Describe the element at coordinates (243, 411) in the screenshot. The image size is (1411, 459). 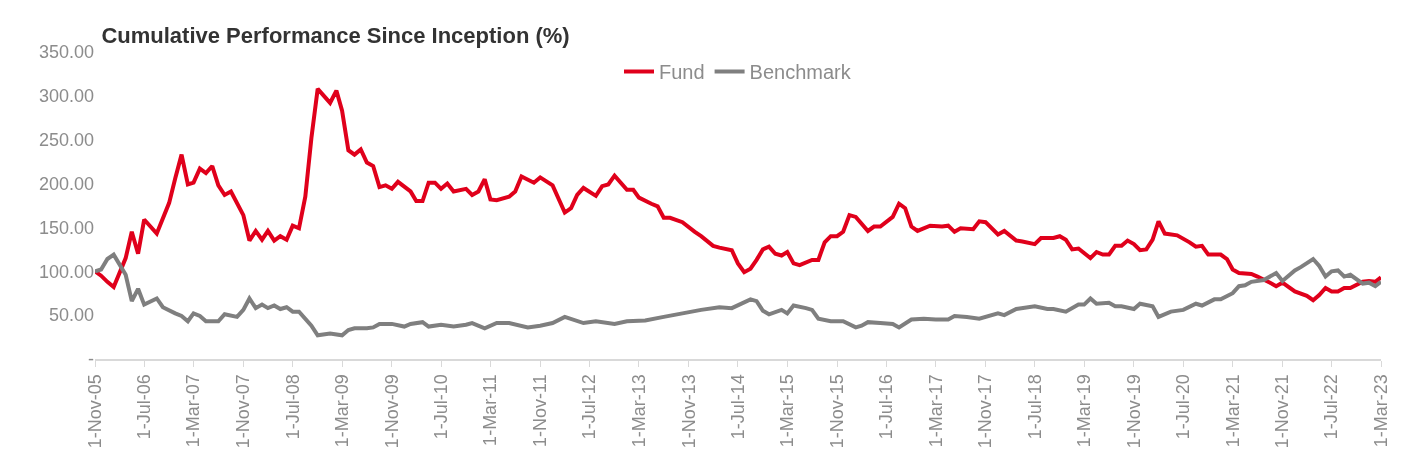
I see `x-tick-label: 1-Nov-07` at that location.